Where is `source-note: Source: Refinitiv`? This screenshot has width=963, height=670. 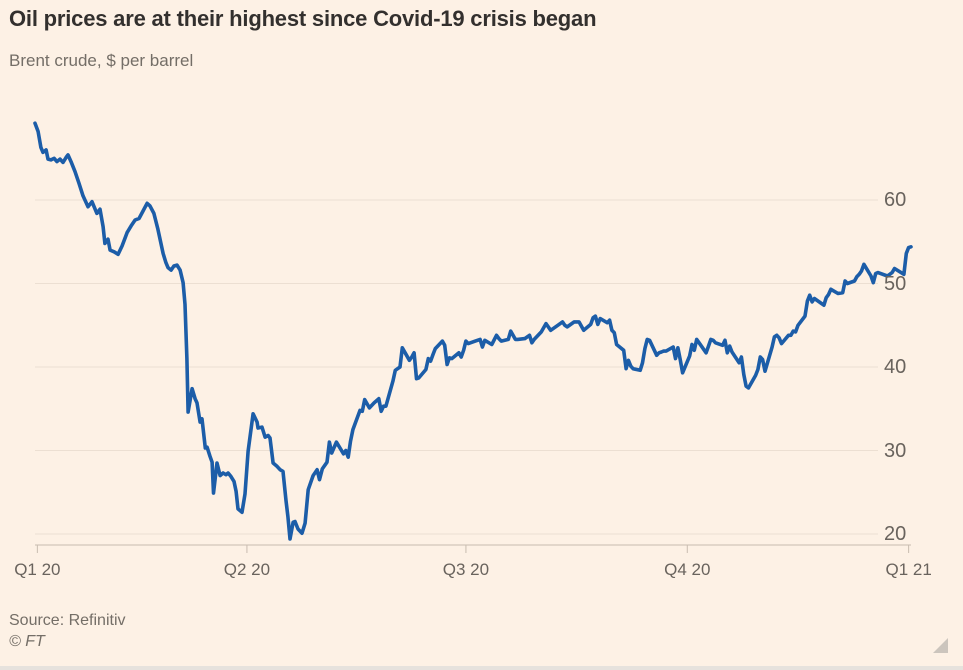
source-note: Source: Refinitiv is located at coordinates (67, 620).